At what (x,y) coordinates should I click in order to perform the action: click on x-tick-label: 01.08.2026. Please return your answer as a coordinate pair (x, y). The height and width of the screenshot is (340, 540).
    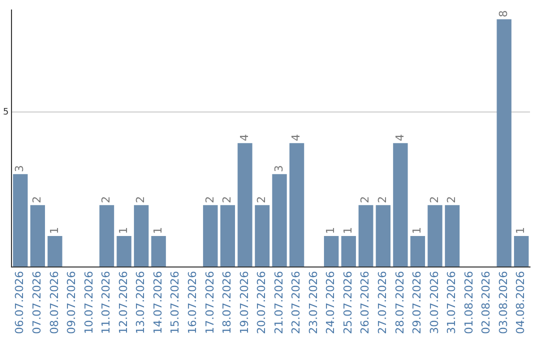
    Looking at the image, I should click on (469, 302).